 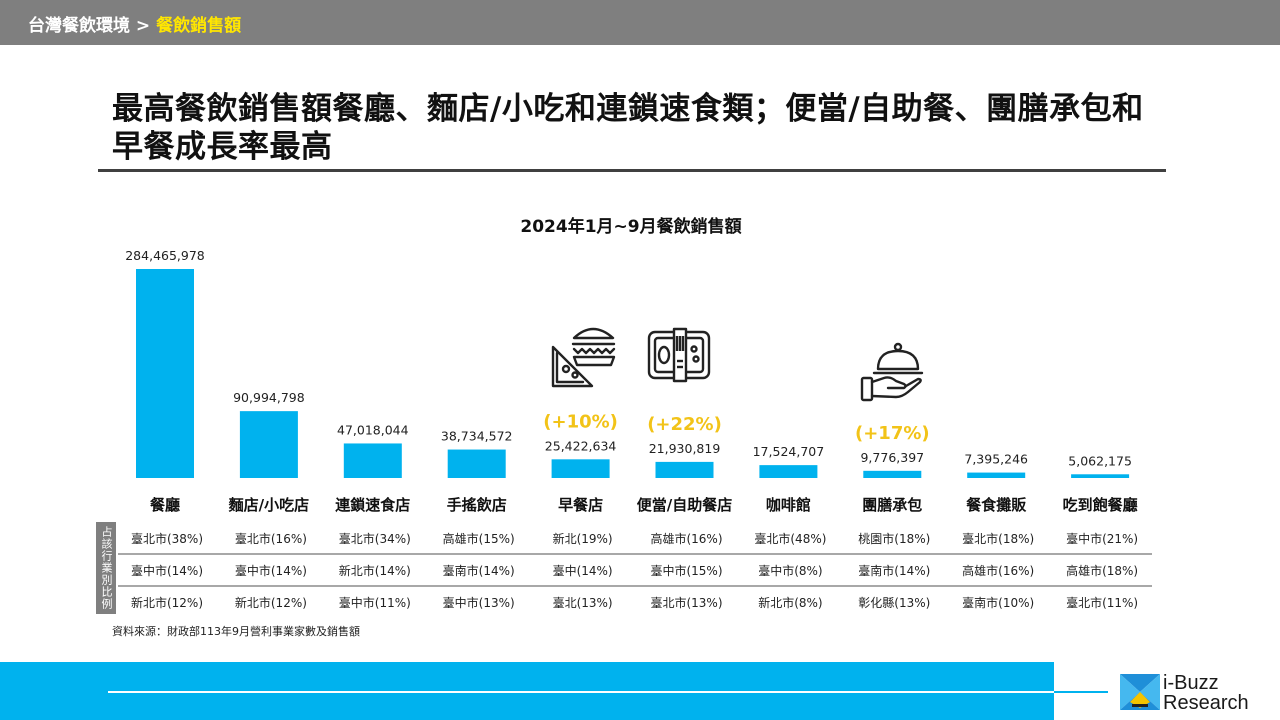 I want to click on category-label: 手搖飲店, so click(x=477, y=505).